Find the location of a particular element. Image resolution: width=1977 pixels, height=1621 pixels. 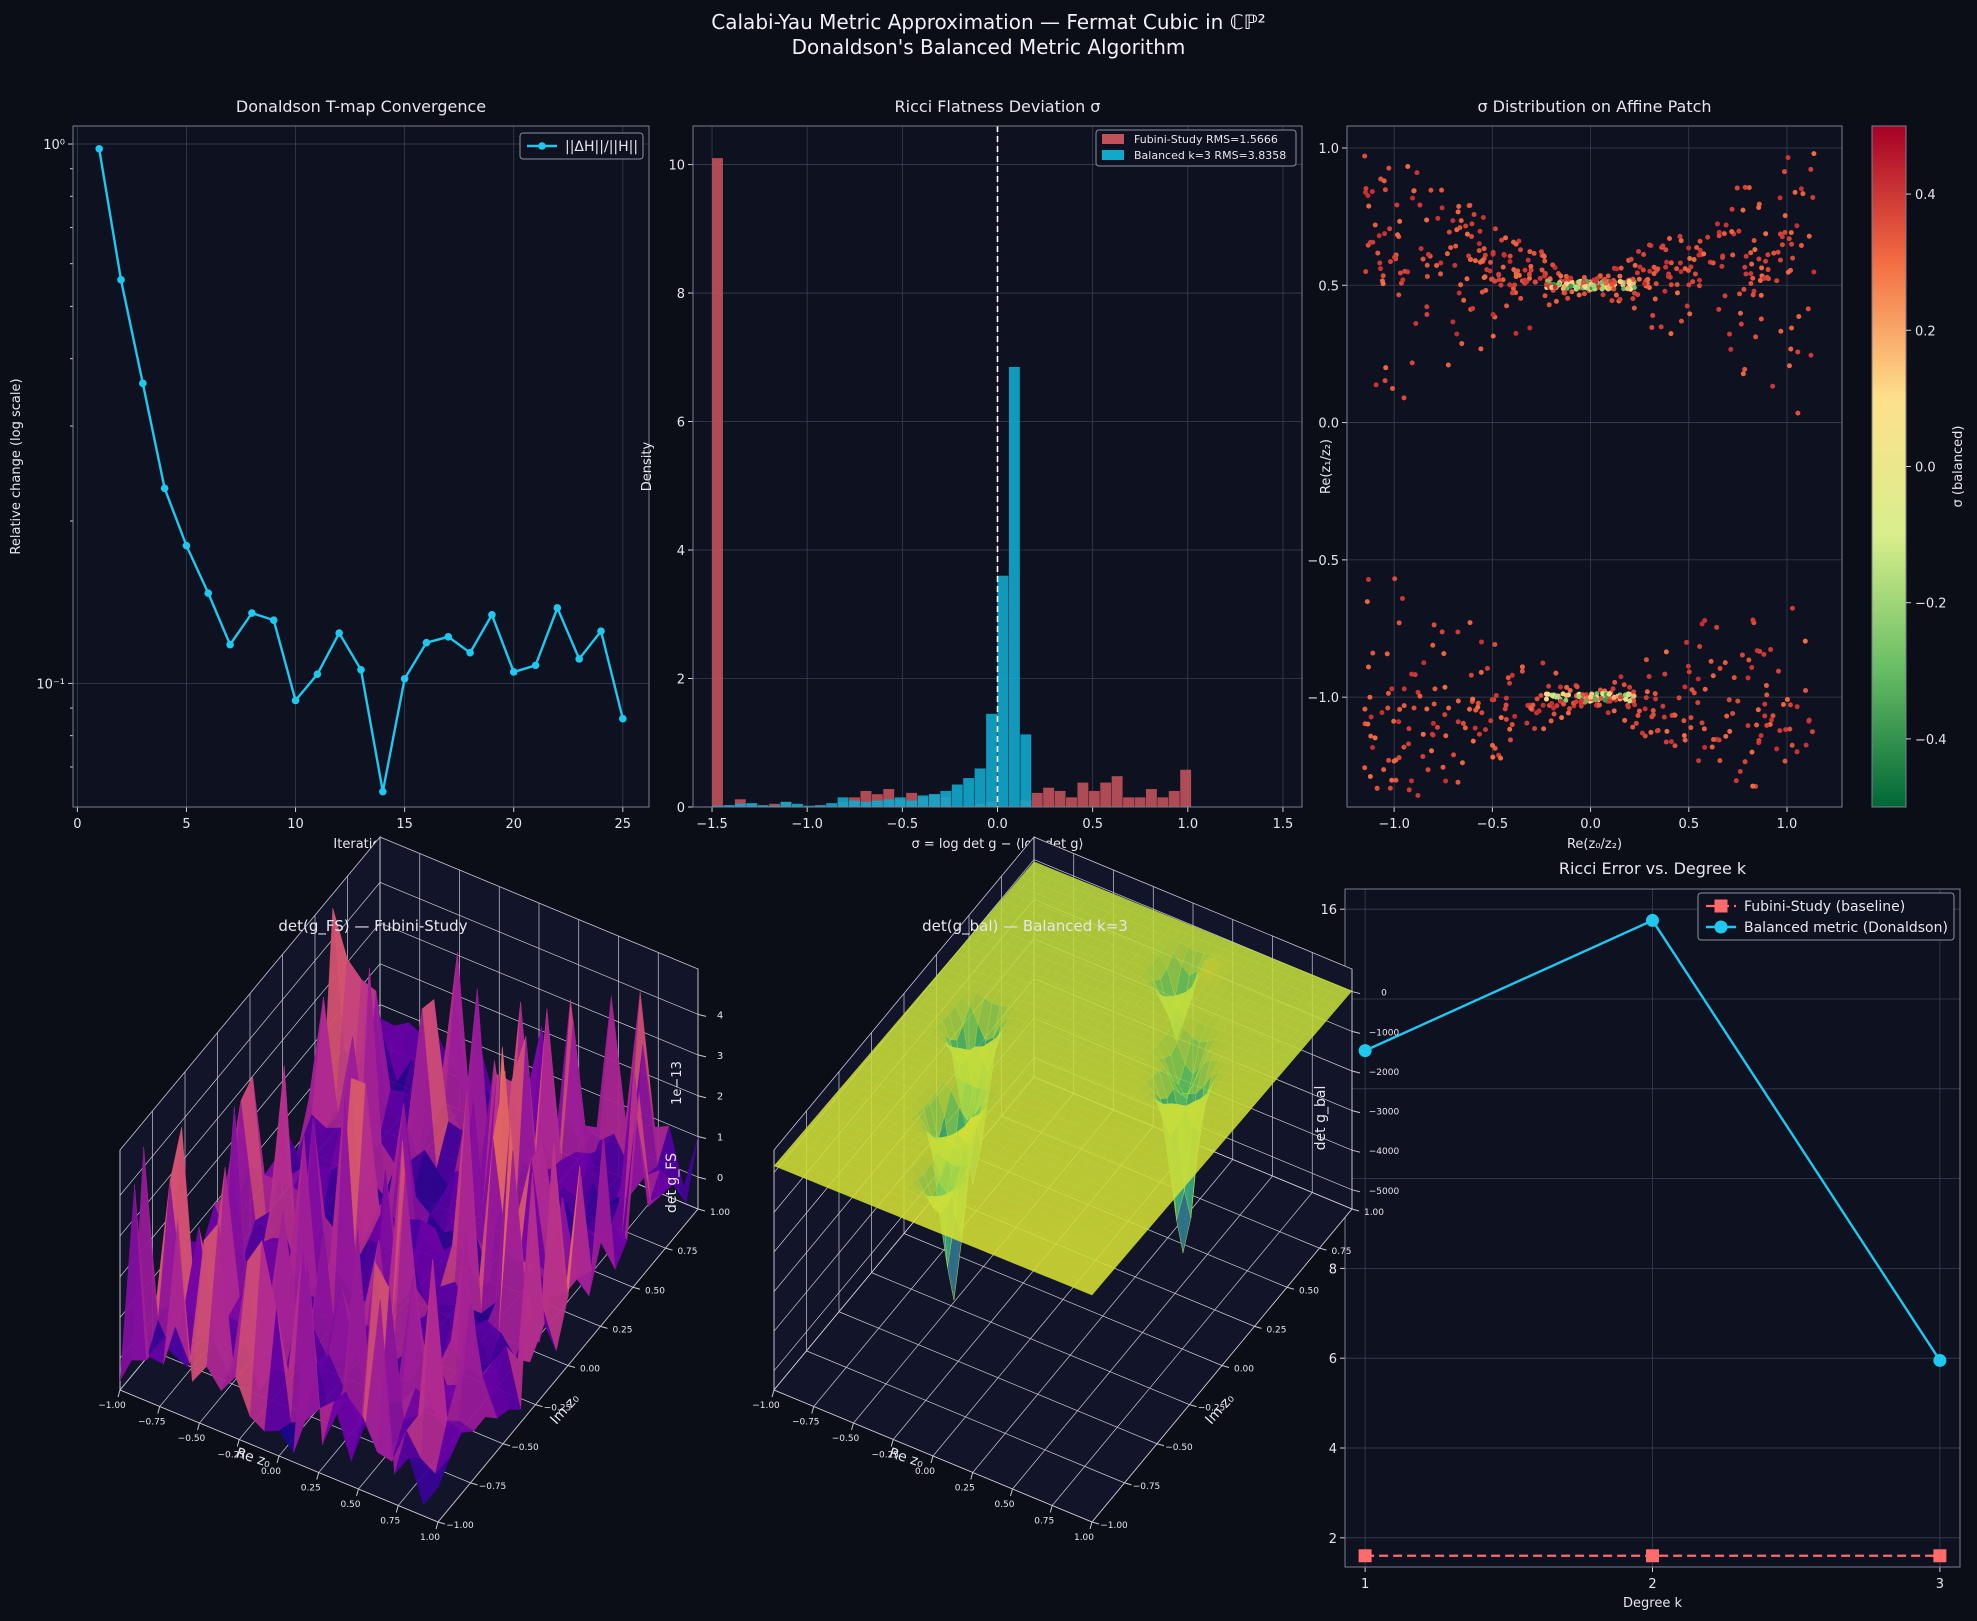

det-bal-tick-label-y: −0.50 is located at coordinates (1179, 1448).